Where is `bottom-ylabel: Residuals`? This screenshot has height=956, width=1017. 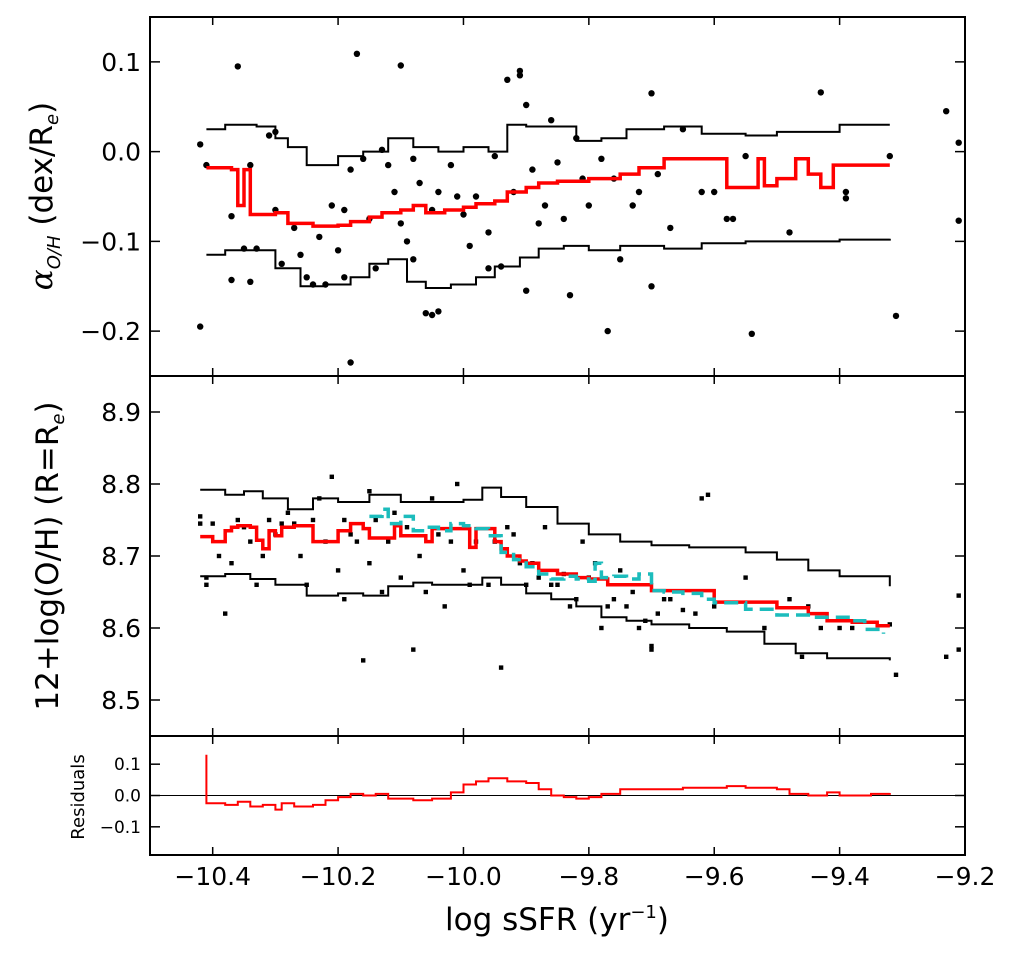
bottom-ylabel: Residuals is located at coordinates (78, 796).